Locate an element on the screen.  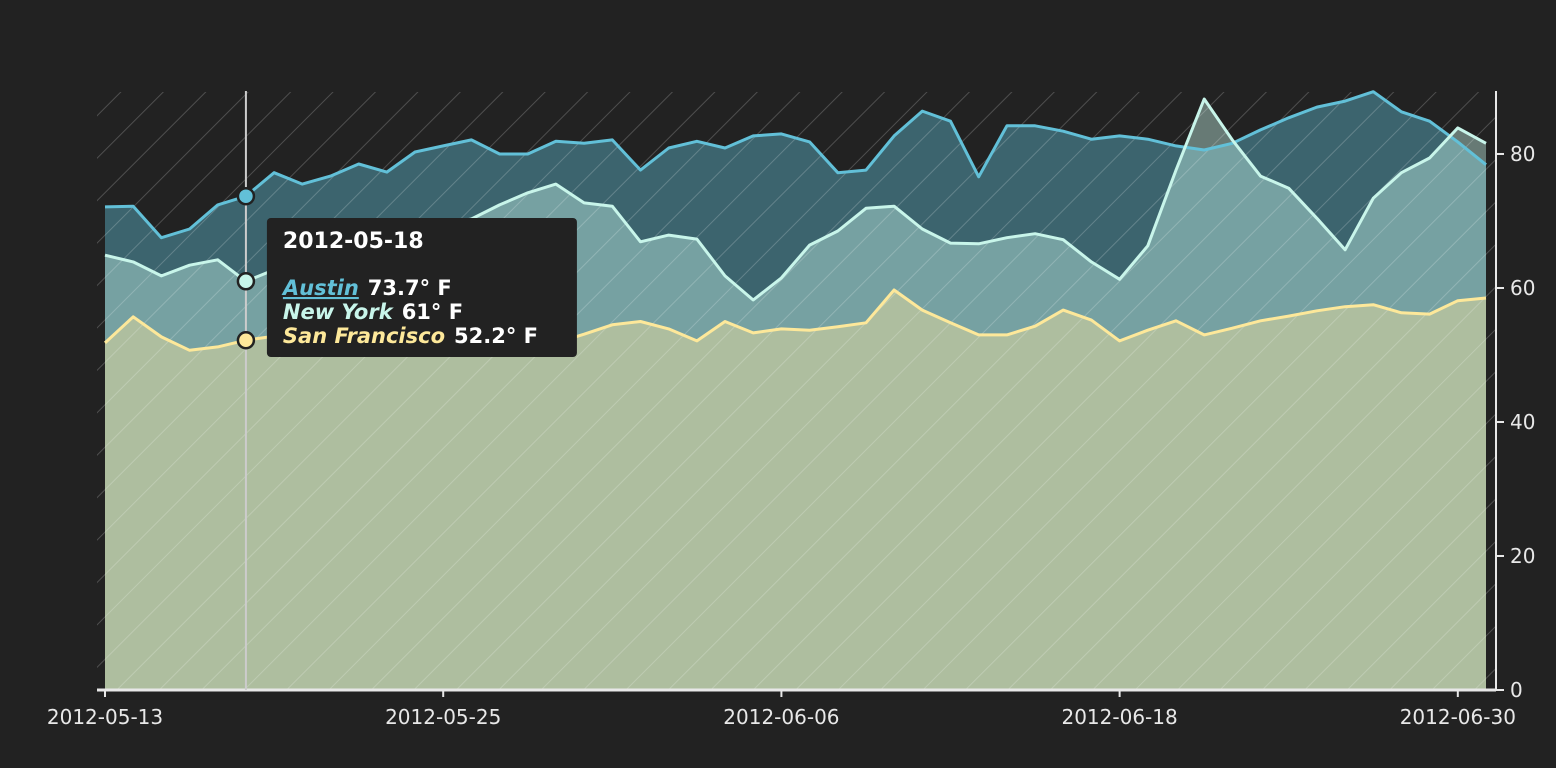
x-tick-label: 2012-05-13 is located at coordinates (105, 717).